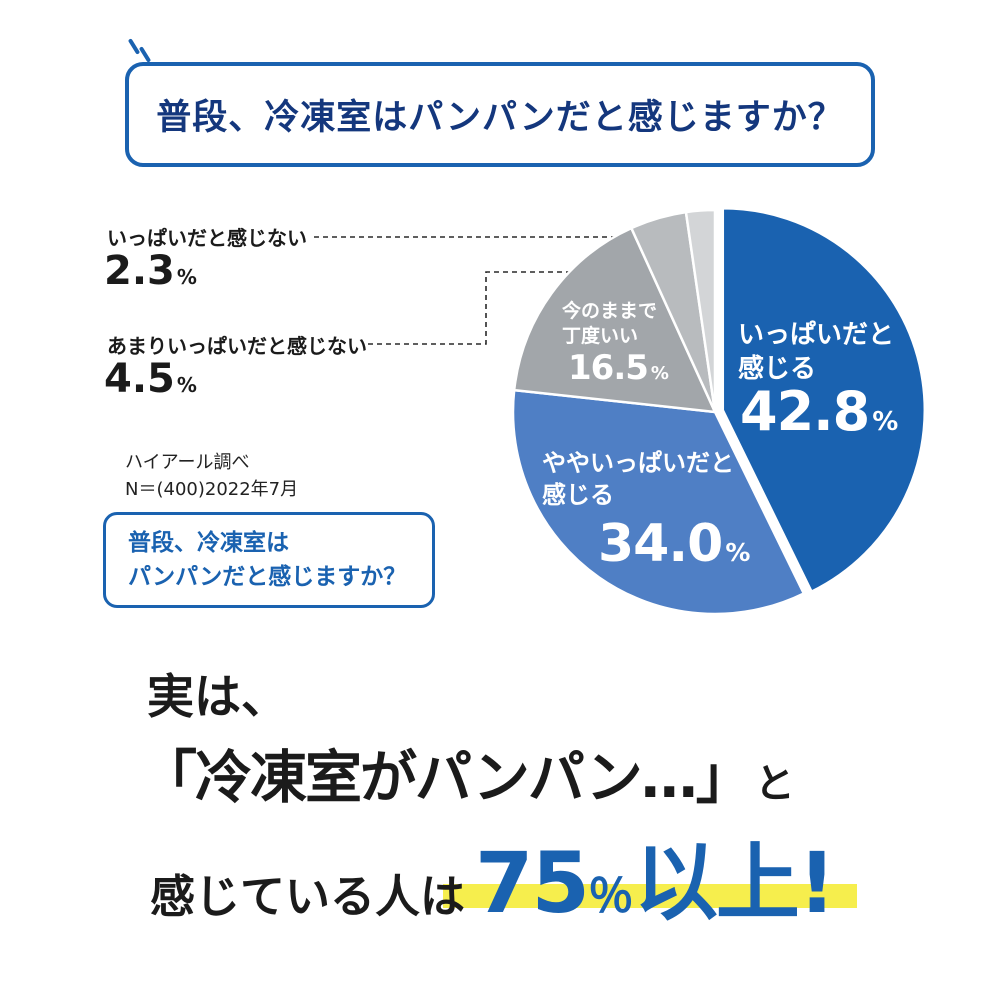  Describe the element at coordinates (650, 896) in the screenshot. I see `yellow-highlight-bar` at that location.